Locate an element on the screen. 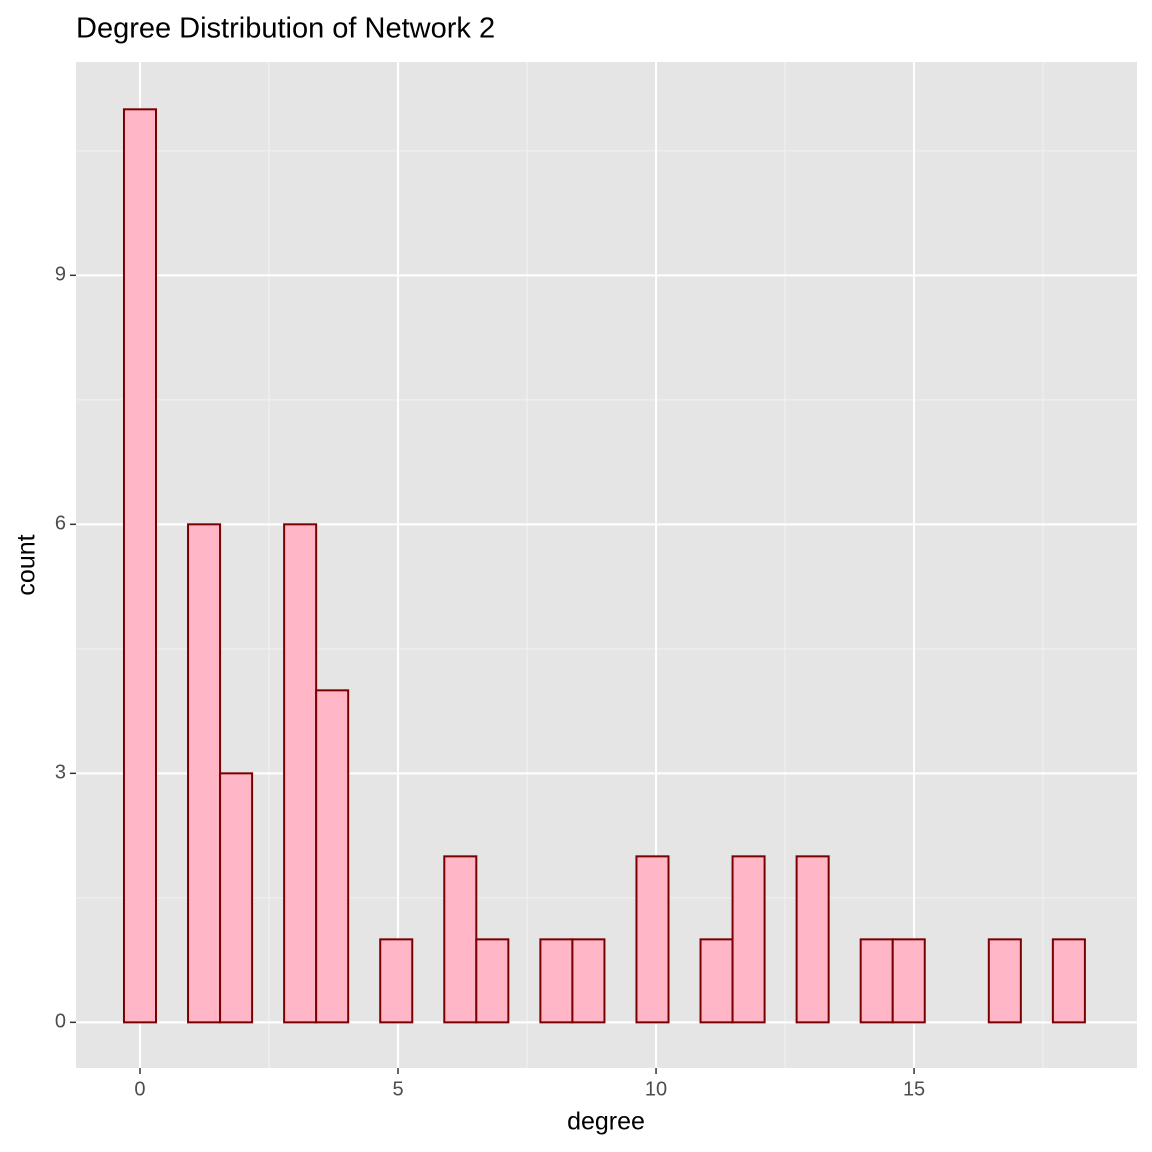 This screenshot has width=1152, height=1152. y-tick-label: 9 is located at coordinates (60, 275).